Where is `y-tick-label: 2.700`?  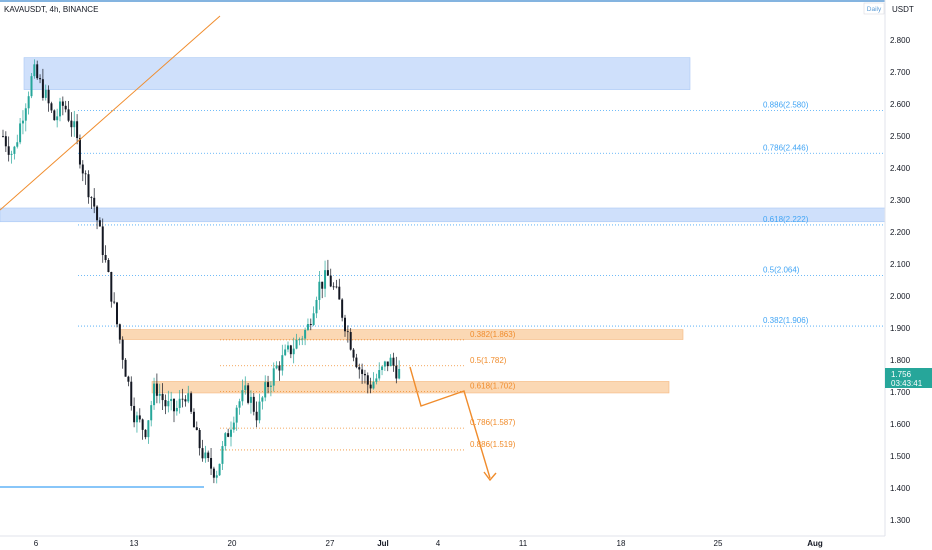 y-tick-label: 2.700 is located at coordinates (900, 72).